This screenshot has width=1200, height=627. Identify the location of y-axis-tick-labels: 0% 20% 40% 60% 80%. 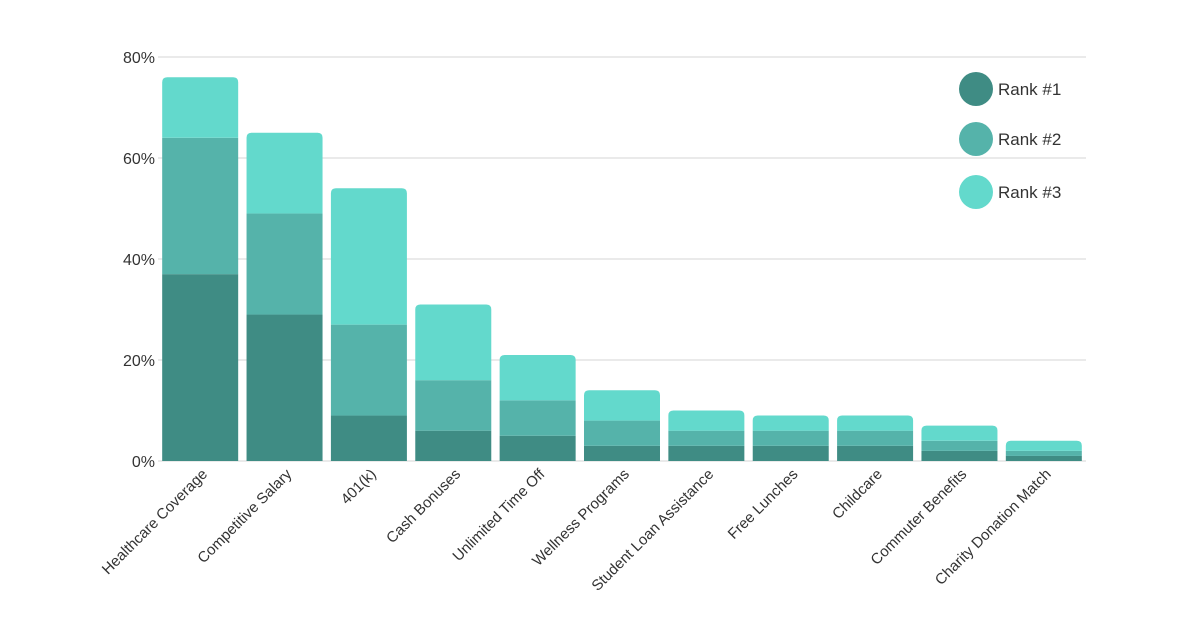
(139, 260).